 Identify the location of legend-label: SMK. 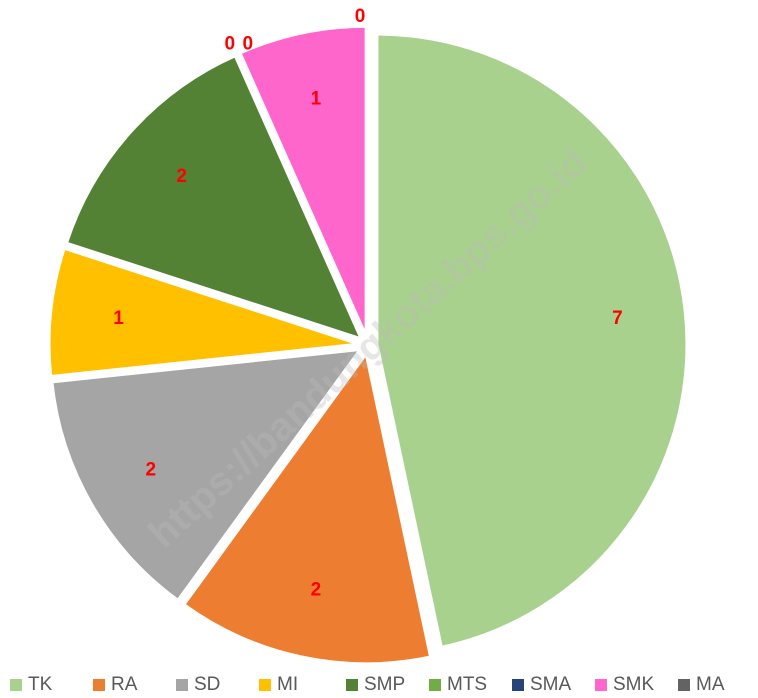
(634, 684).